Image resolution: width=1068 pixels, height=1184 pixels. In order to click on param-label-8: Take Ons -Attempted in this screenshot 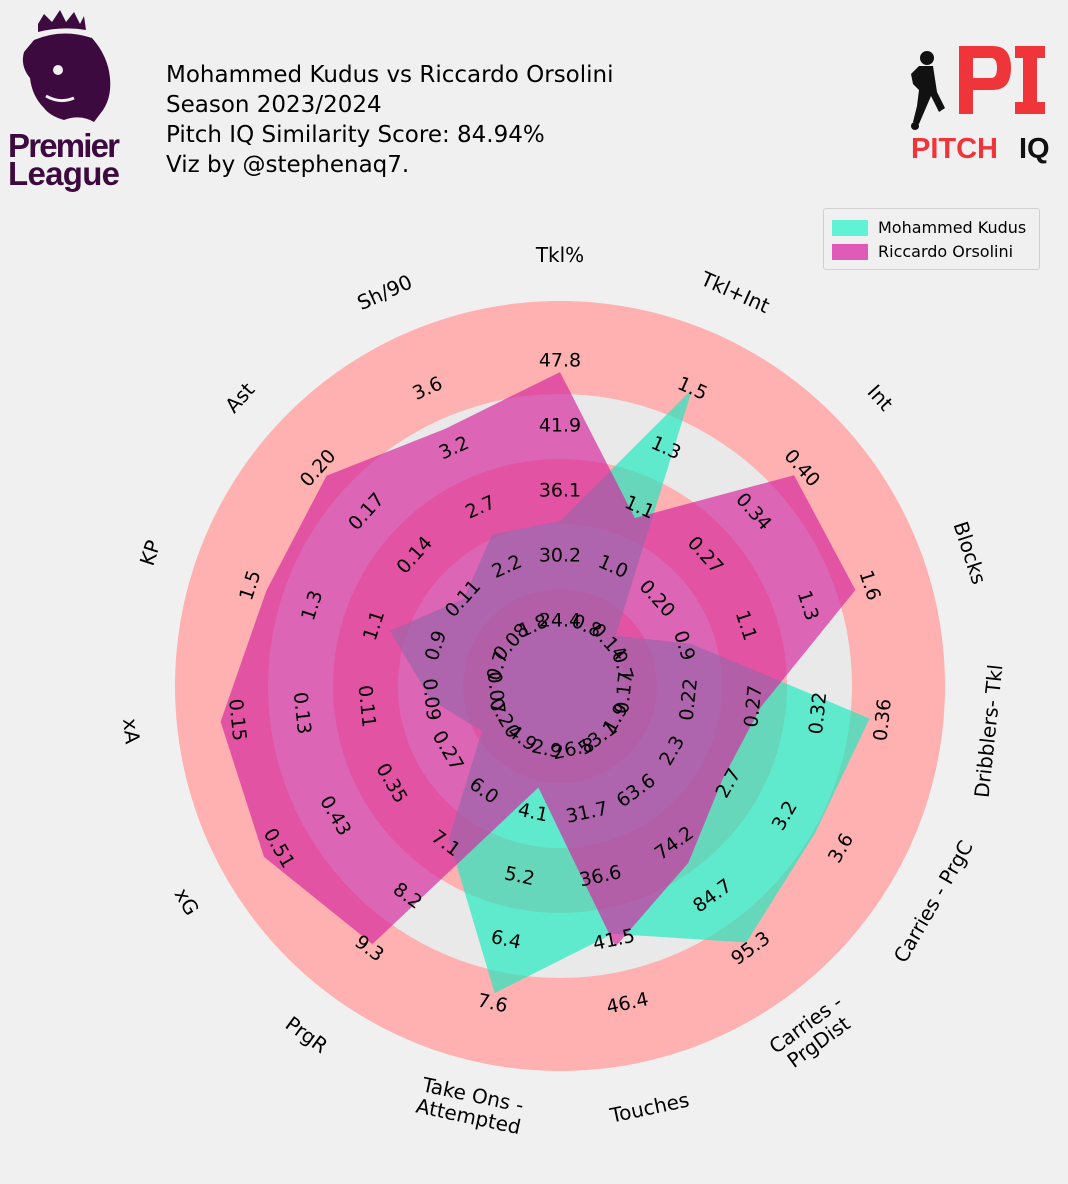, I will do `click(471, 1105)`.